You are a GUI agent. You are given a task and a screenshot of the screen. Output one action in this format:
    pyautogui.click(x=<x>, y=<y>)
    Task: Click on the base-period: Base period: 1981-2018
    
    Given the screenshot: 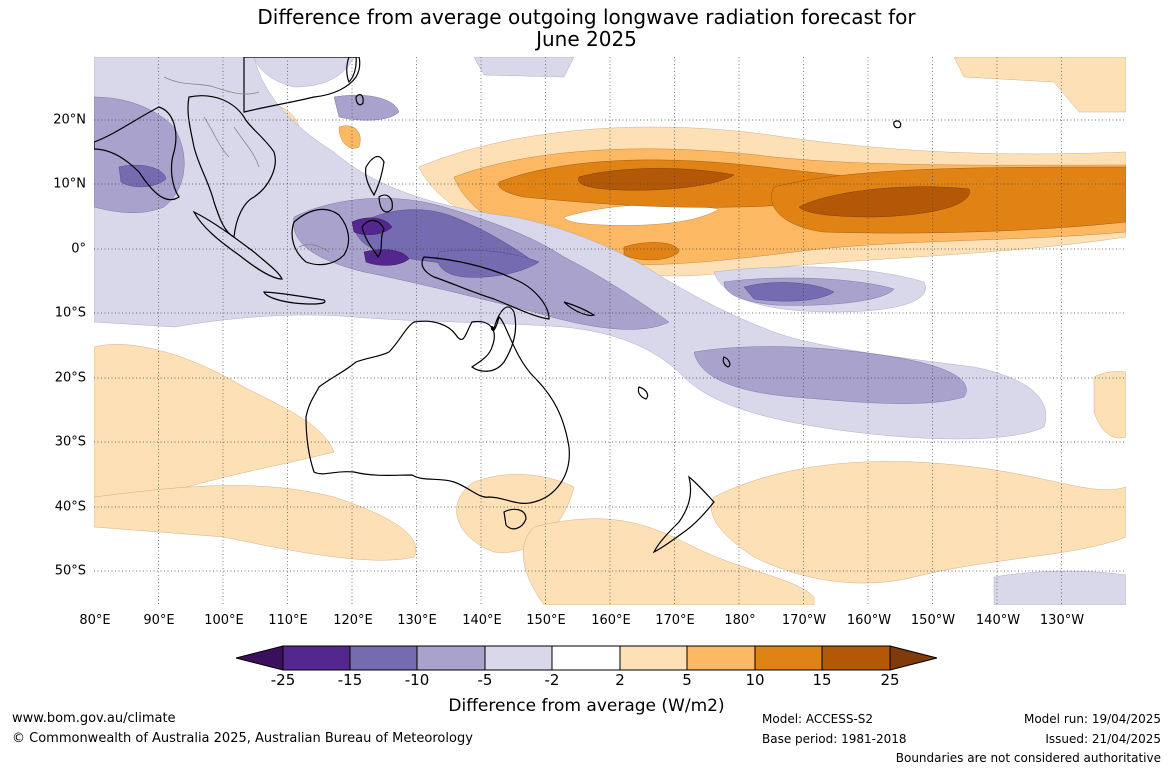 What is the action you would take?
    pyautogui.click(x=834, y=739)
    